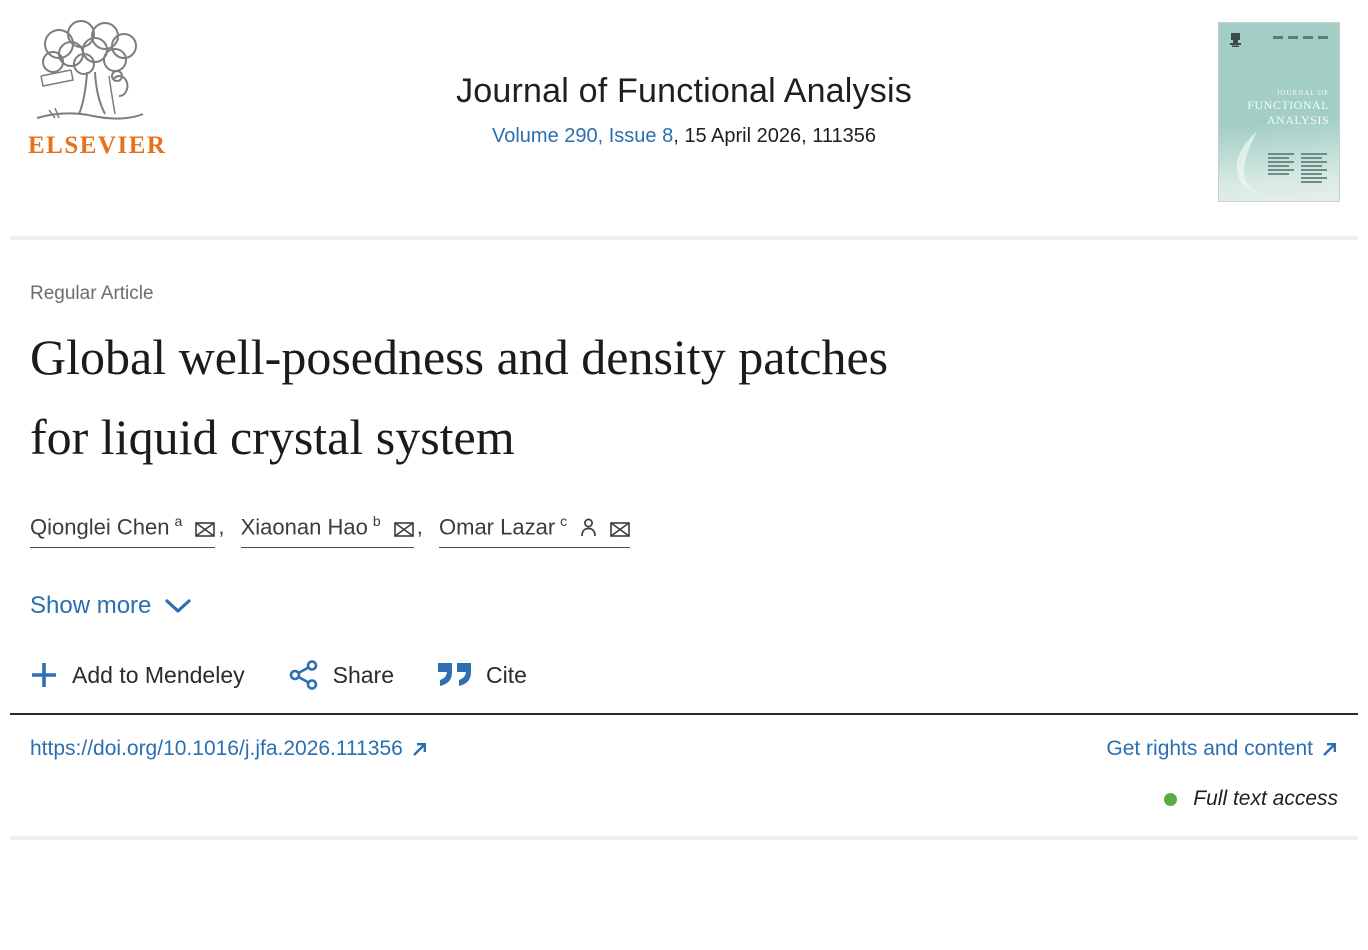 This screenshot has height=950, width=1368. Describe the element at coordinates (363, 674) in the screenshot. I see `share-label: Share` at that location.